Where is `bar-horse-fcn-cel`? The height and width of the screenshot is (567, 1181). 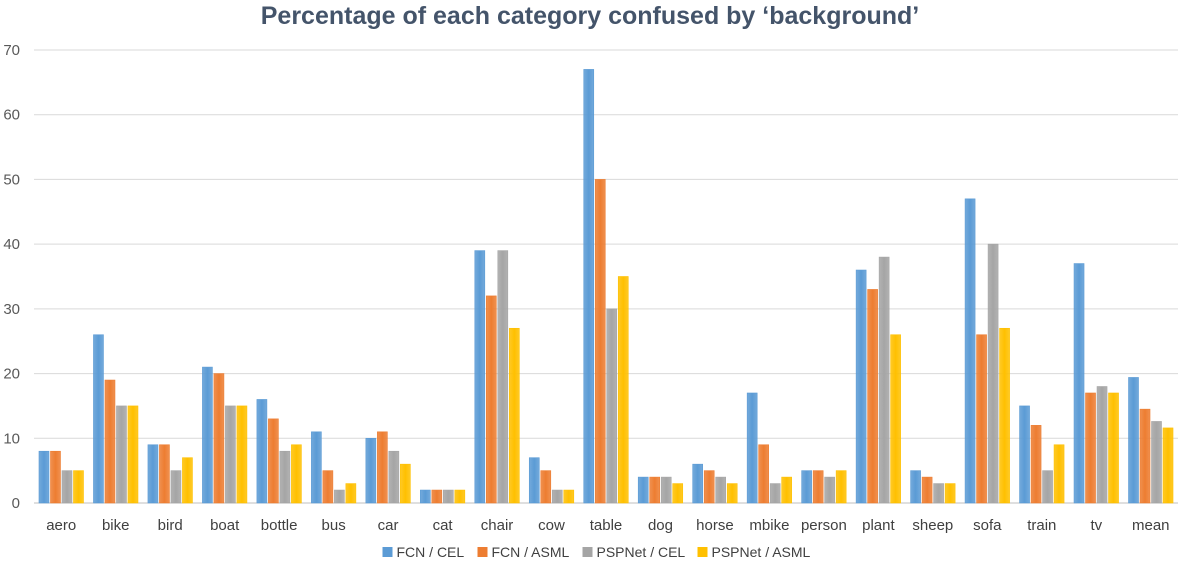 bar-horse-fcn-cel is located at coordinates (698, 483).